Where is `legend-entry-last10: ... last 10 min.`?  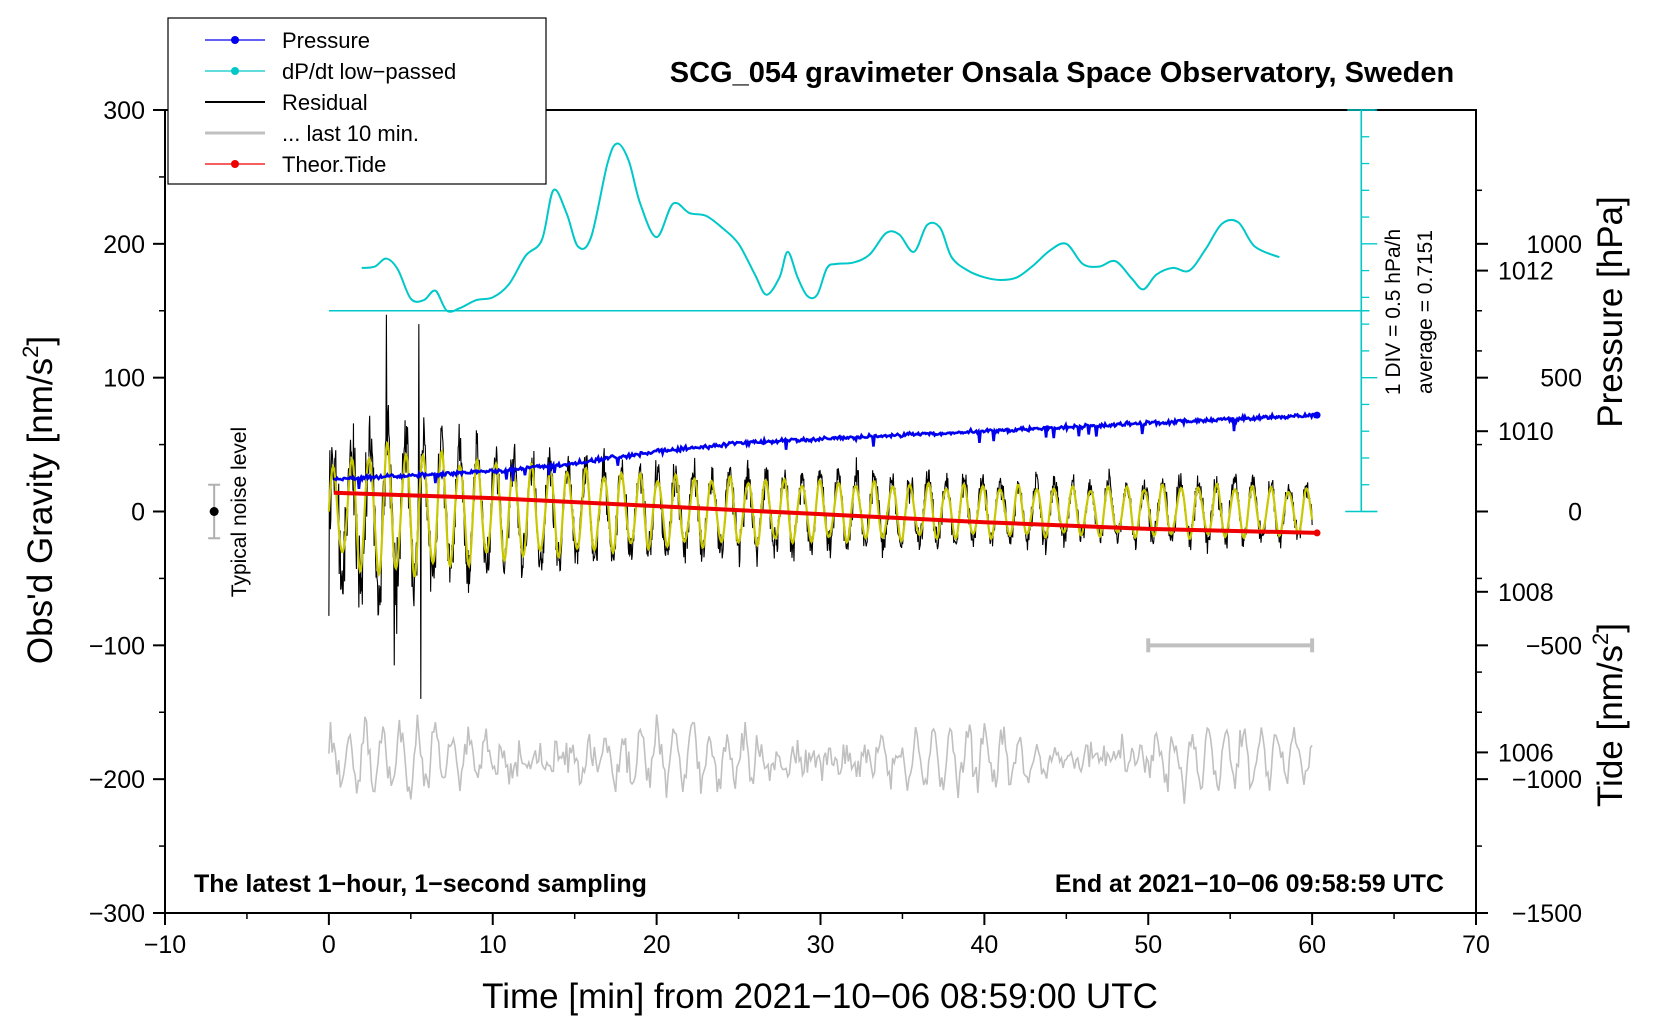 legend-entry-last10: ... last 10 min. is located at coordinates (312, 133).